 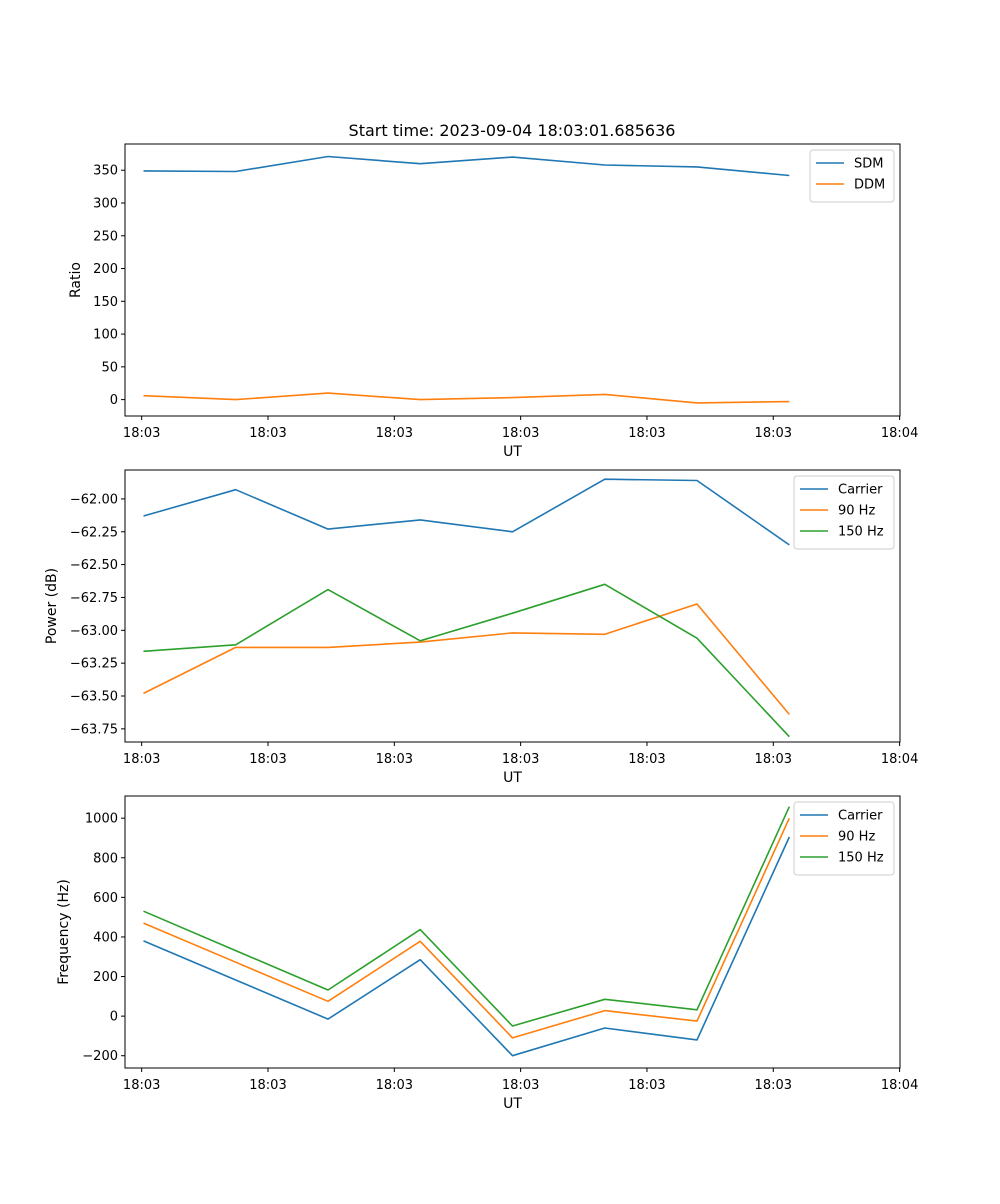 I want to click on chart-title: Start time: 2023-09-04 18:03:01.685636, so click(x=512, y=130).